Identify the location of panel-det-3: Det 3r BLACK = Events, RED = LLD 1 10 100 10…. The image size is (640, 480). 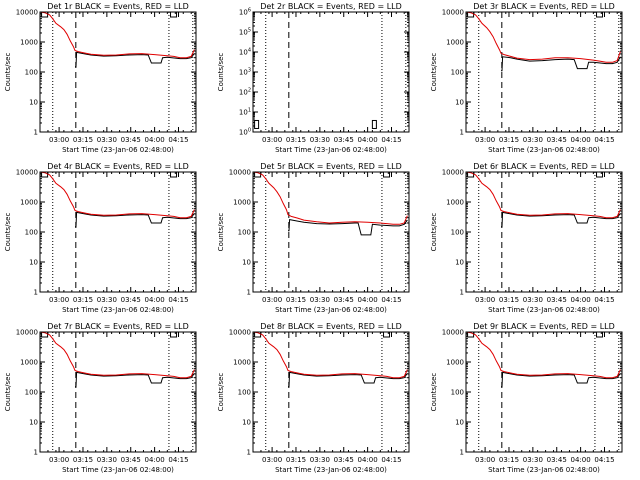
(526, 78).